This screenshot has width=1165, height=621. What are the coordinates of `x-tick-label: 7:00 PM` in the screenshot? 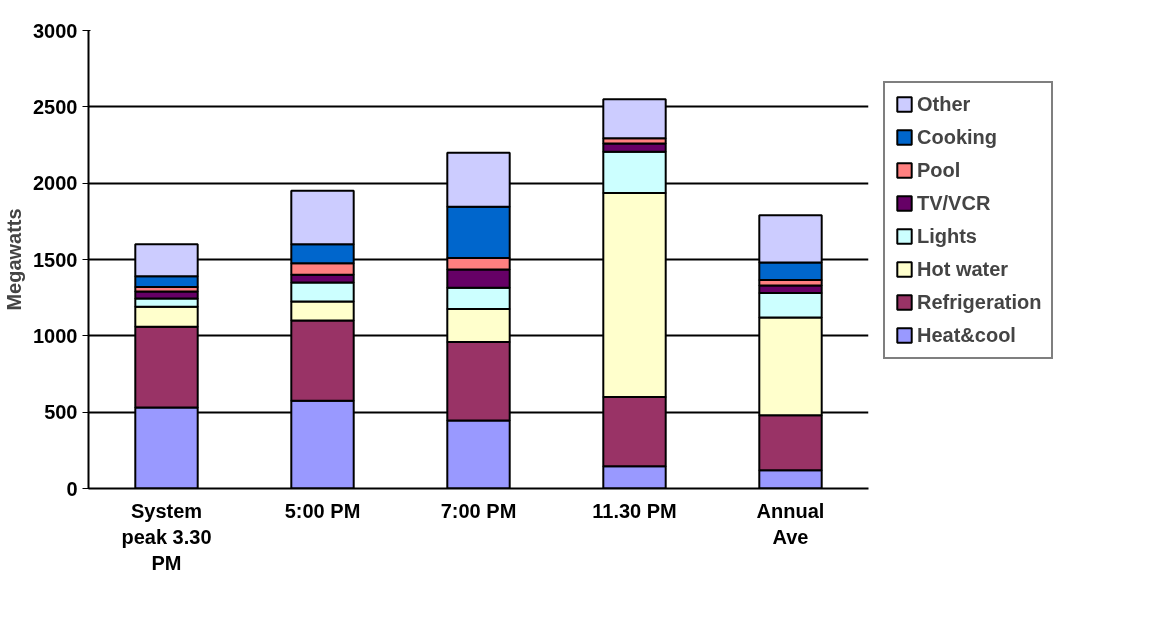 It's located at (478, 510).